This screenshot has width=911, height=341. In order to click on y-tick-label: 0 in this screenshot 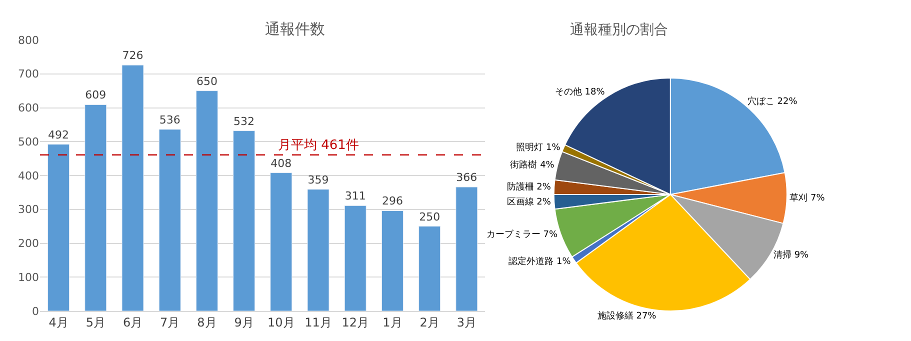, I will do `click(35, 311)`.